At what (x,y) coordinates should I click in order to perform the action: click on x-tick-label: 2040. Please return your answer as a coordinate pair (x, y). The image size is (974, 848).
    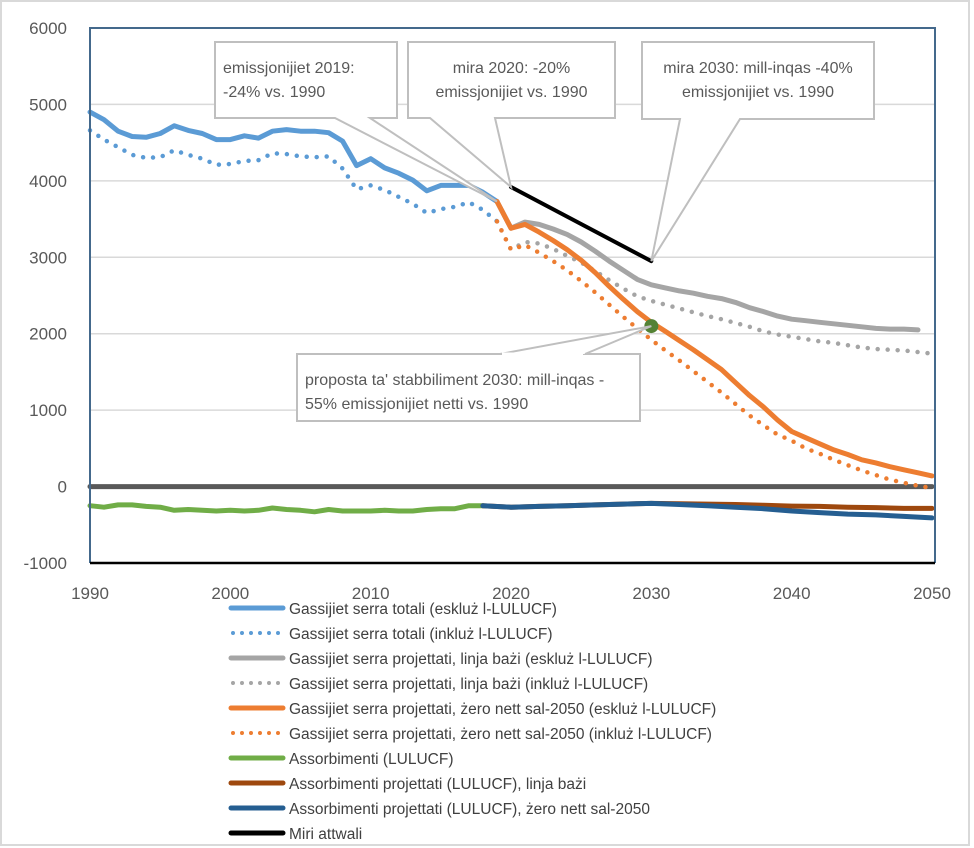
    Looking at the image, I should click on (792, 593).